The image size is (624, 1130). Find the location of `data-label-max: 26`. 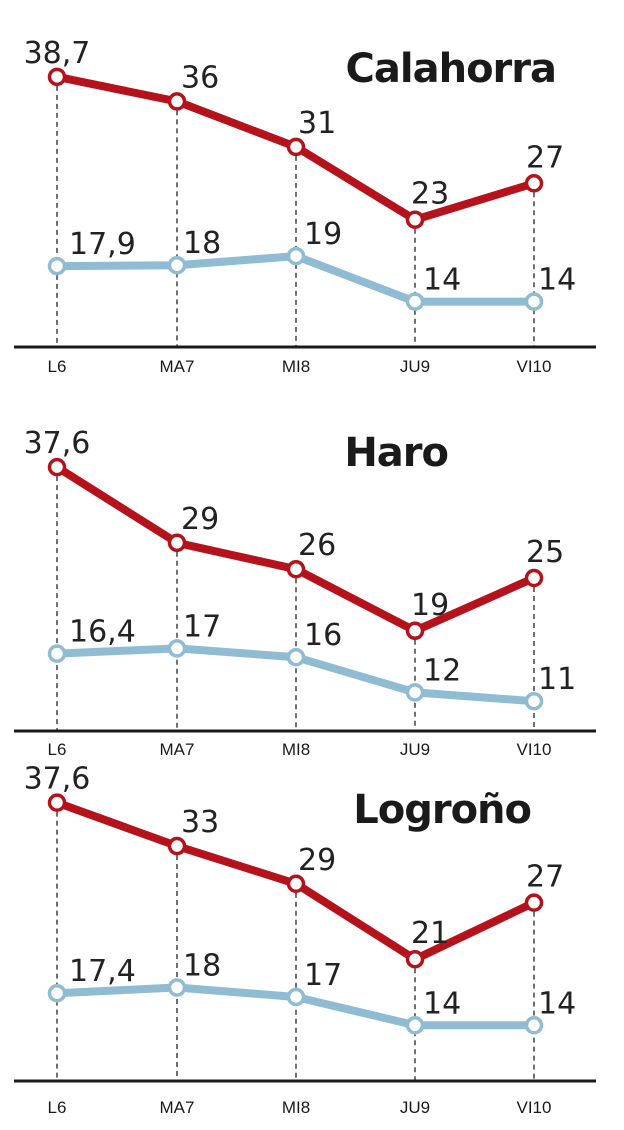

data-label-max: 26 is located at coordinates (317, 545).